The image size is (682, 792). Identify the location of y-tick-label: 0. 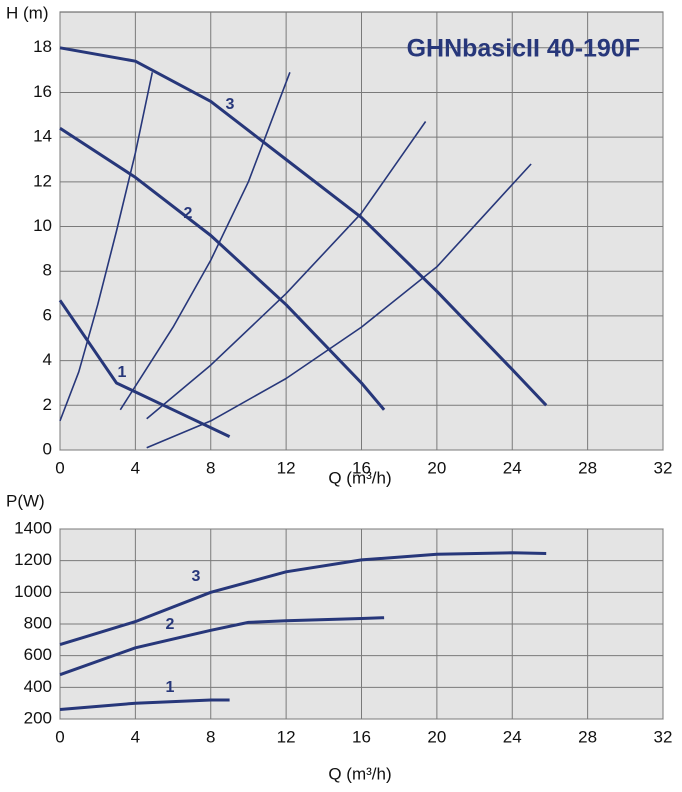
(47, 448).